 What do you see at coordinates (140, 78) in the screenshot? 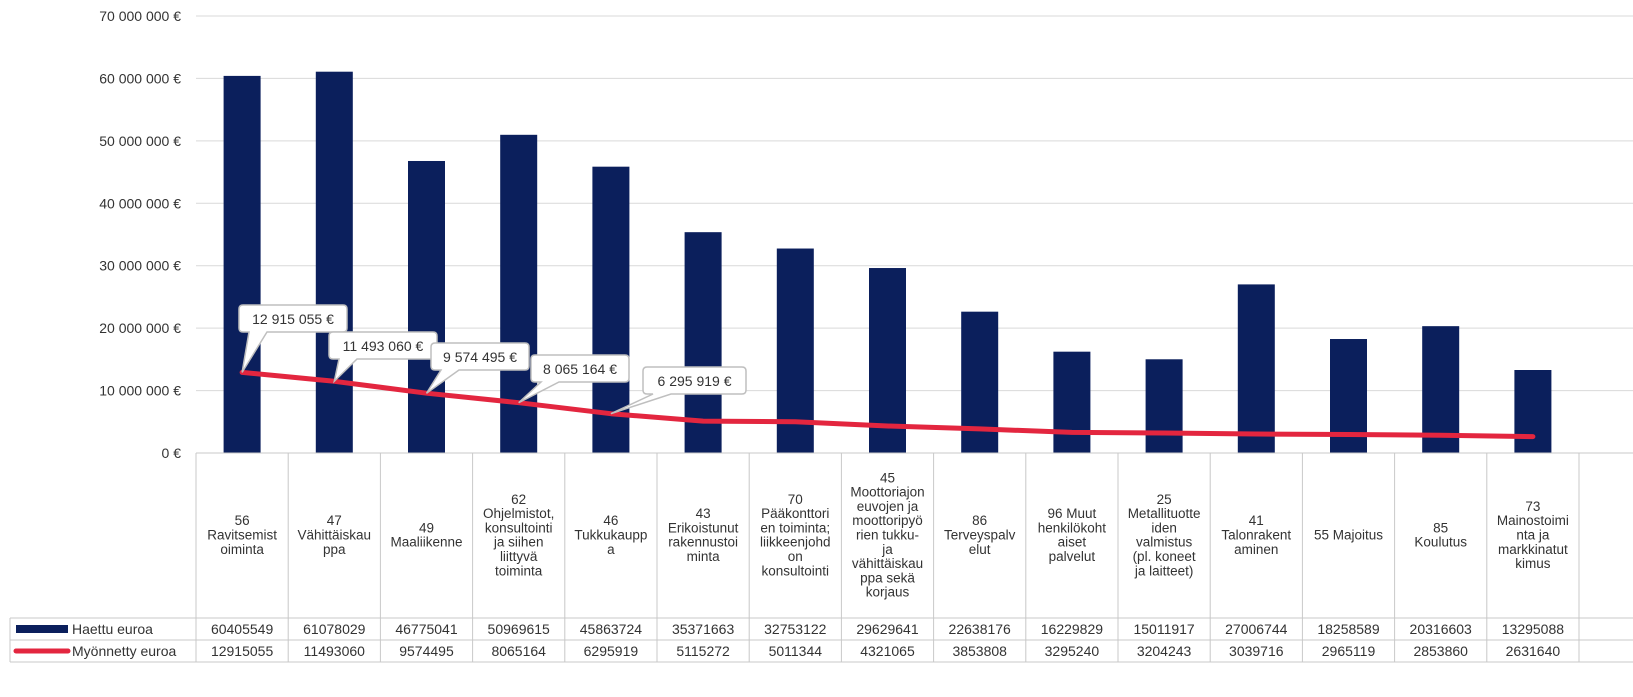
I see `y-tick-label: 60 000 000 €` at bounding box center [140, 78].